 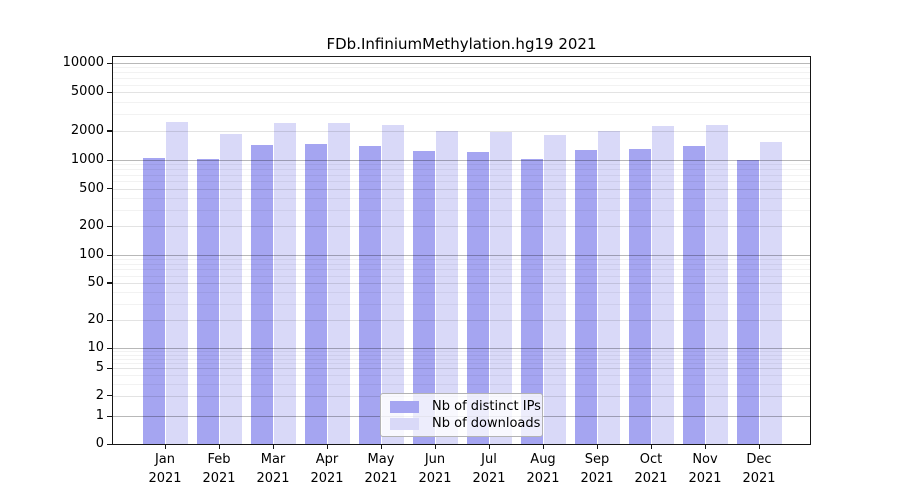 I want to click on legend-swatch-distinct-ips, so click(x=404, y=406).